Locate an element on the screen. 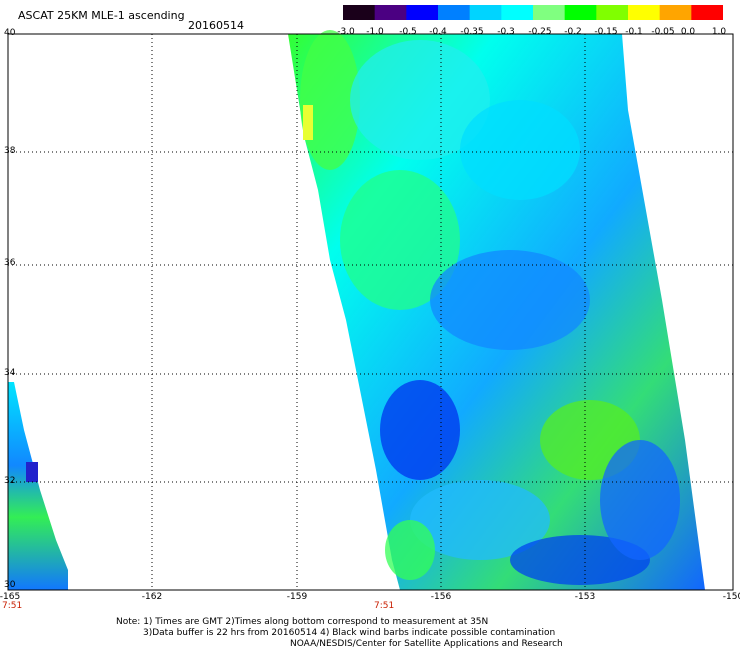 The image size is (740, 650). cbar-label: -0.2 is located at coordinates (573, 32).